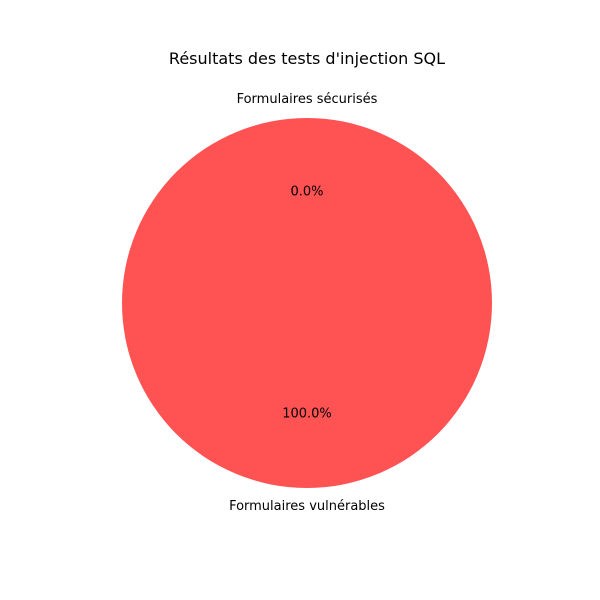 The width and height of the screenshot is (600, 600). I want to click on pie-label-formulaires-securises: Formulaires sécurisés, so click(307, 99).